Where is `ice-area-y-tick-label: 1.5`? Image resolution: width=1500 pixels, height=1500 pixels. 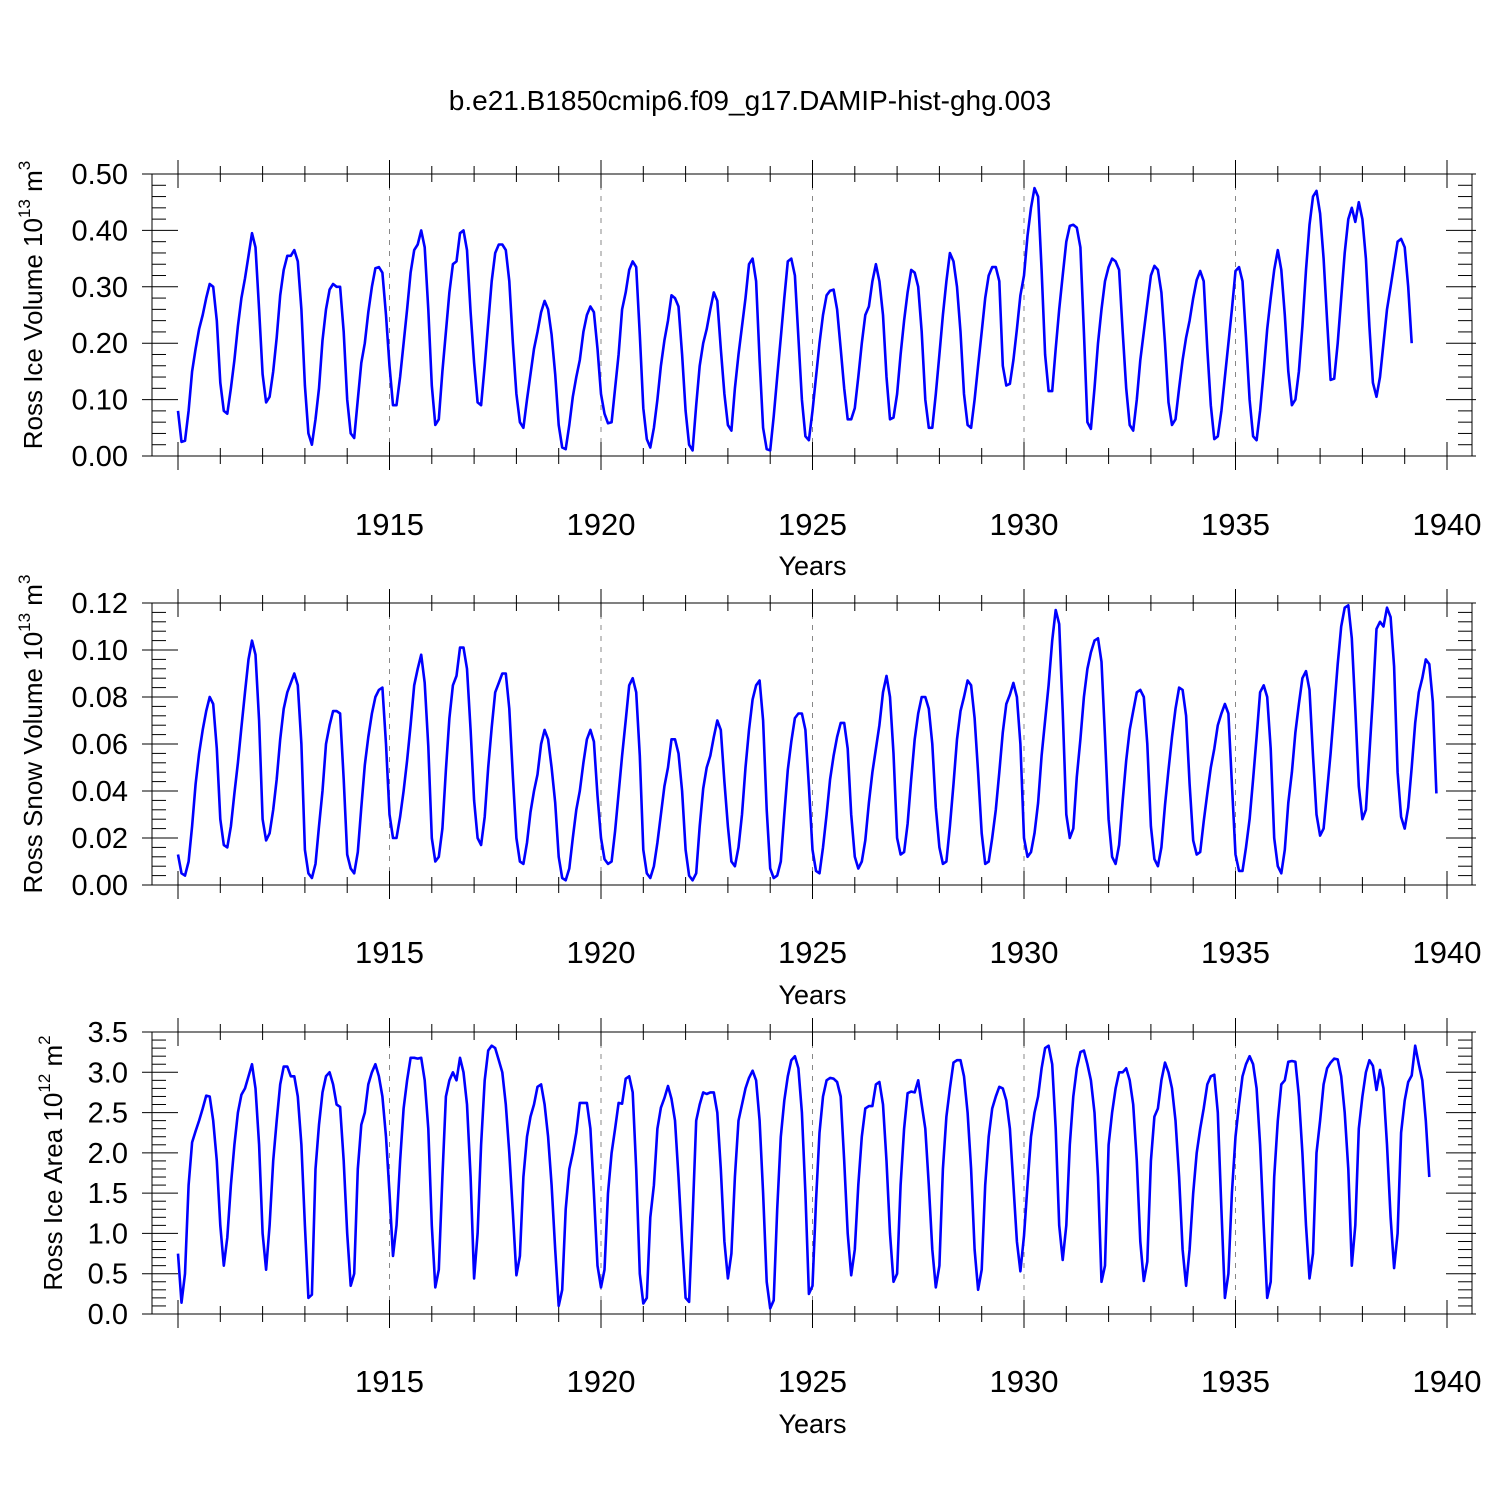
ice-area-y-tick-label: 1.5 is located at coordinates (108, 1194).